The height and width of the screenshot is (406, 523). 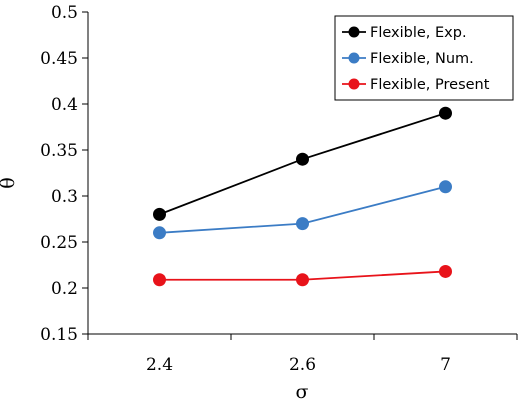 What do you see at coordinates (302, 354) in the screenshot?
I see `x-ticks: 2.4 2.6 7` at bounding box center [302, 354].